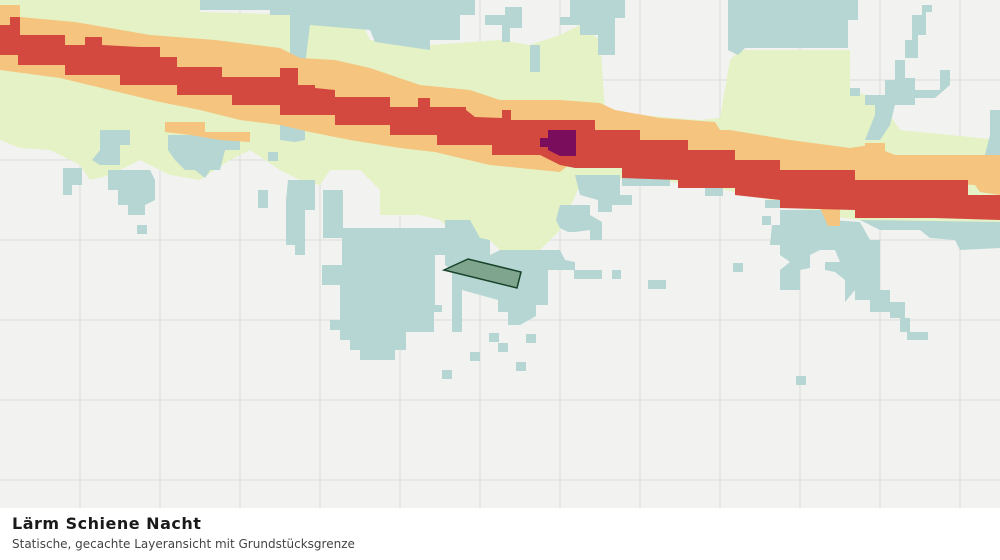 The width and height of the screenshot is (1000, 560). I want to click on noise-zone-max, so click(558, 143).